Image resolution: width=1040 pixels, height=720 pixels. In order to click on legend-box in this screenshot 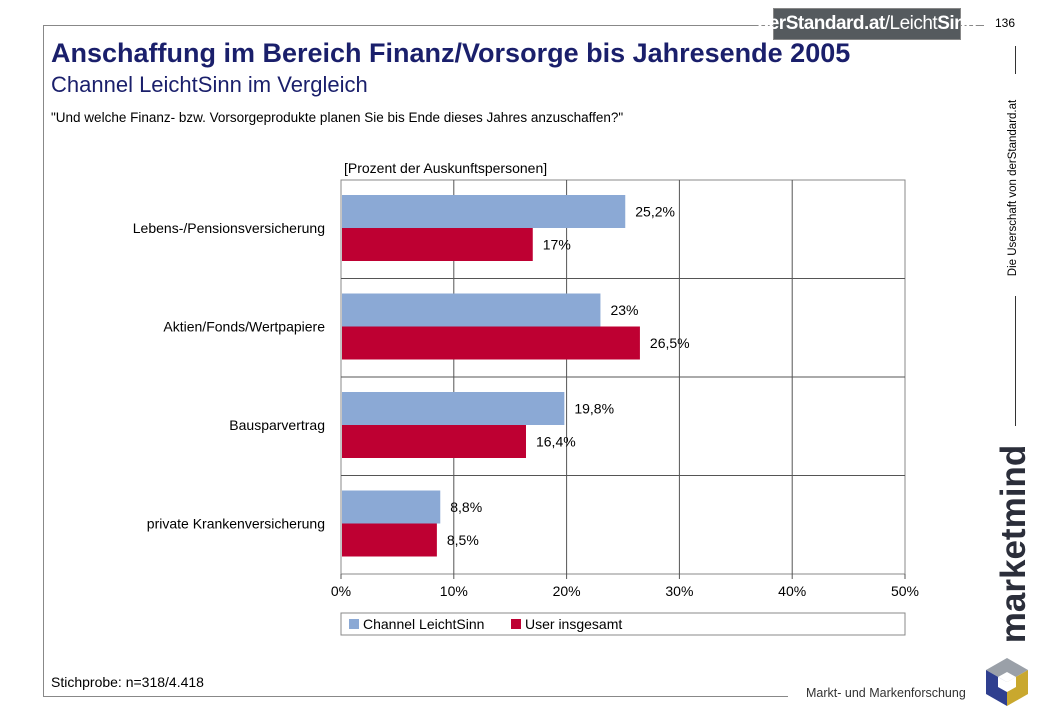, I will do `click(623, 624)`.